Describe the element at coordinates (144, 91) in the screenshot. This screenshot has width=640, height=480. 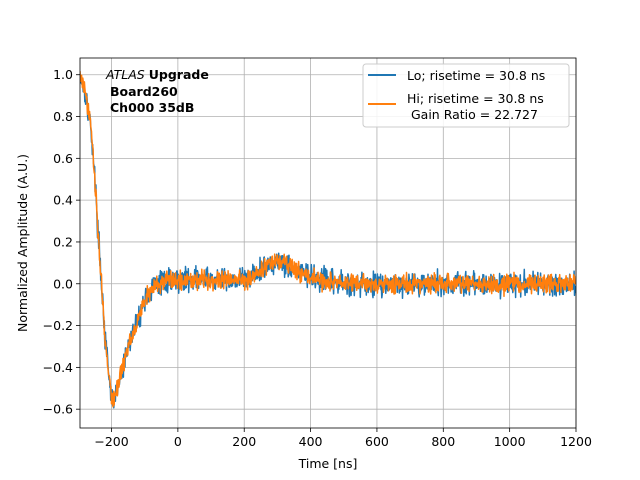
I see `board-label: Board260` at that location.